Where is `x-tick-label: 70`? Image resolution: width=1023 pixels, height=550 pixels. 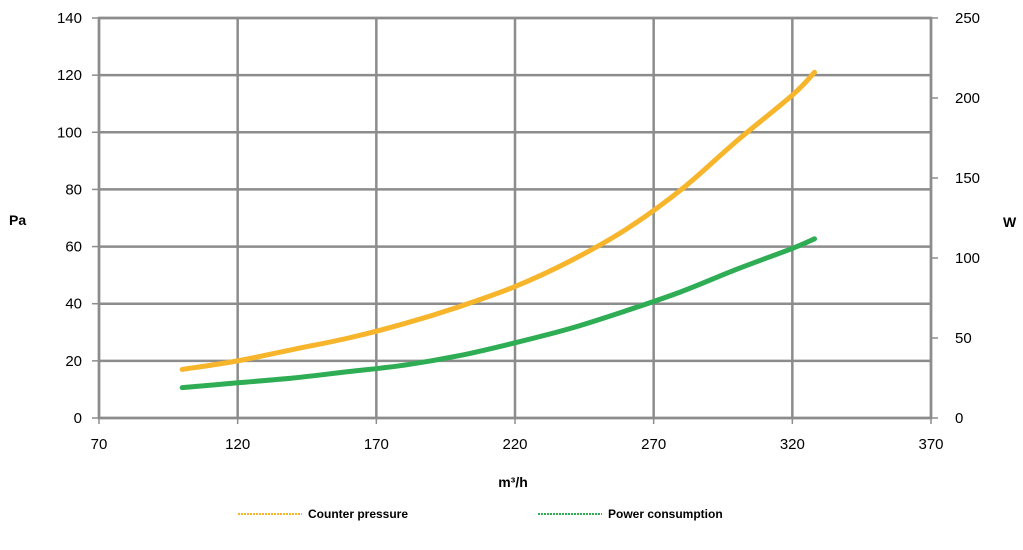 x-tick-label: 70 is located at coordinates (99, 444).